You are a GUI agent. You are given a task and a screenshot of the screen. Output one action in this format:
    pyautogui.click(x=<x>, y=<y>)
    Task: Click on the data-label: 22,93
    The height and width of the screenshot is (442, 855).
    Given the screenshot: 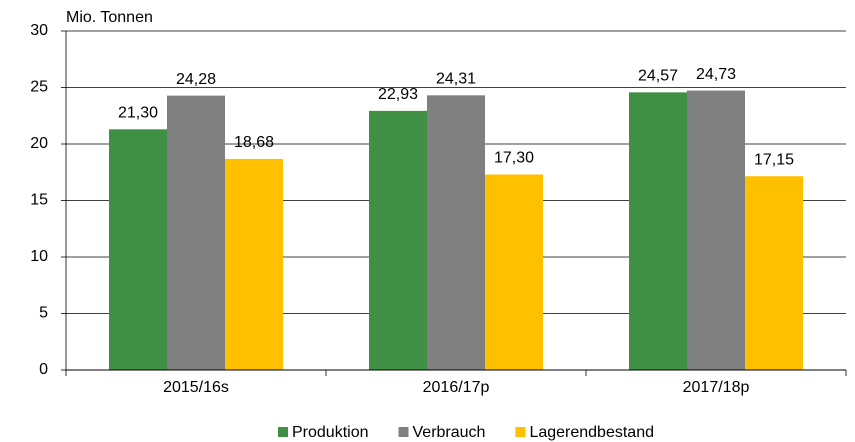 What is the action you would take?
    pyautogui.click(x=398, y=94)
    